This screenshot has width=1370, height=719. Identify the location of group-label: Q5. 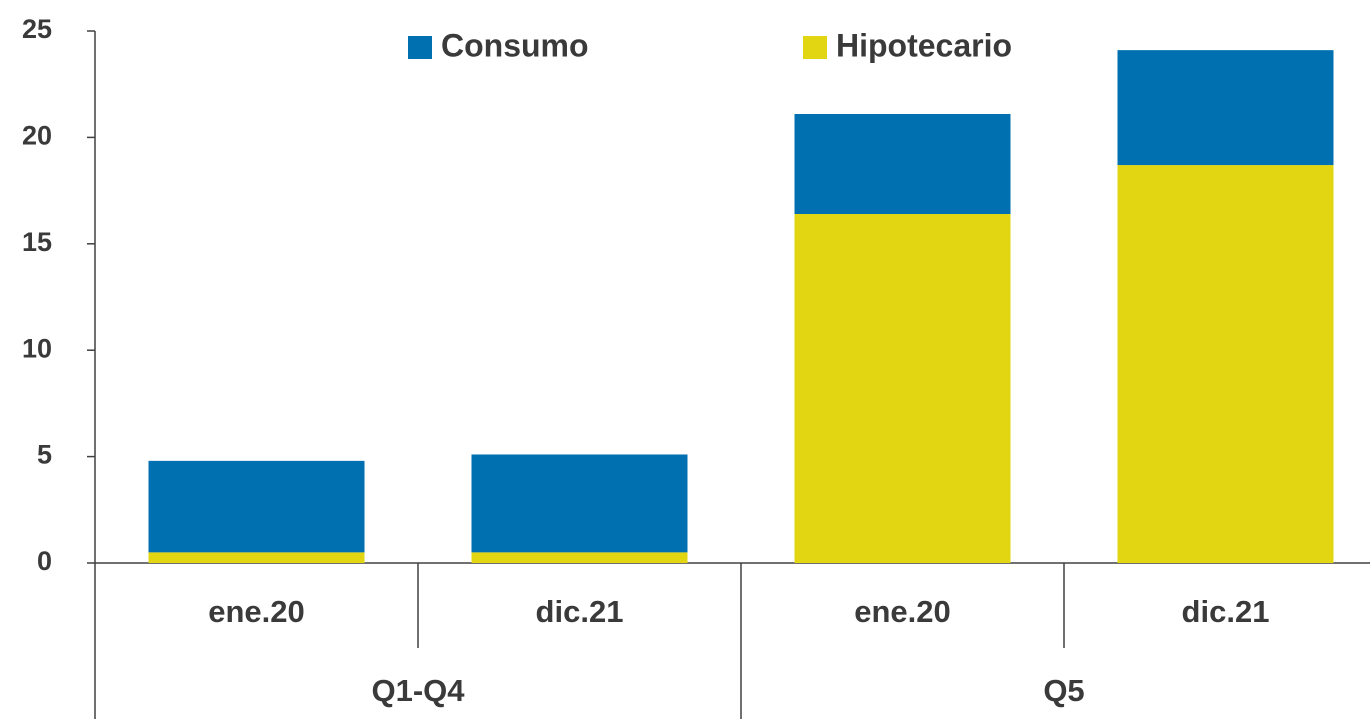
(1063, 690).